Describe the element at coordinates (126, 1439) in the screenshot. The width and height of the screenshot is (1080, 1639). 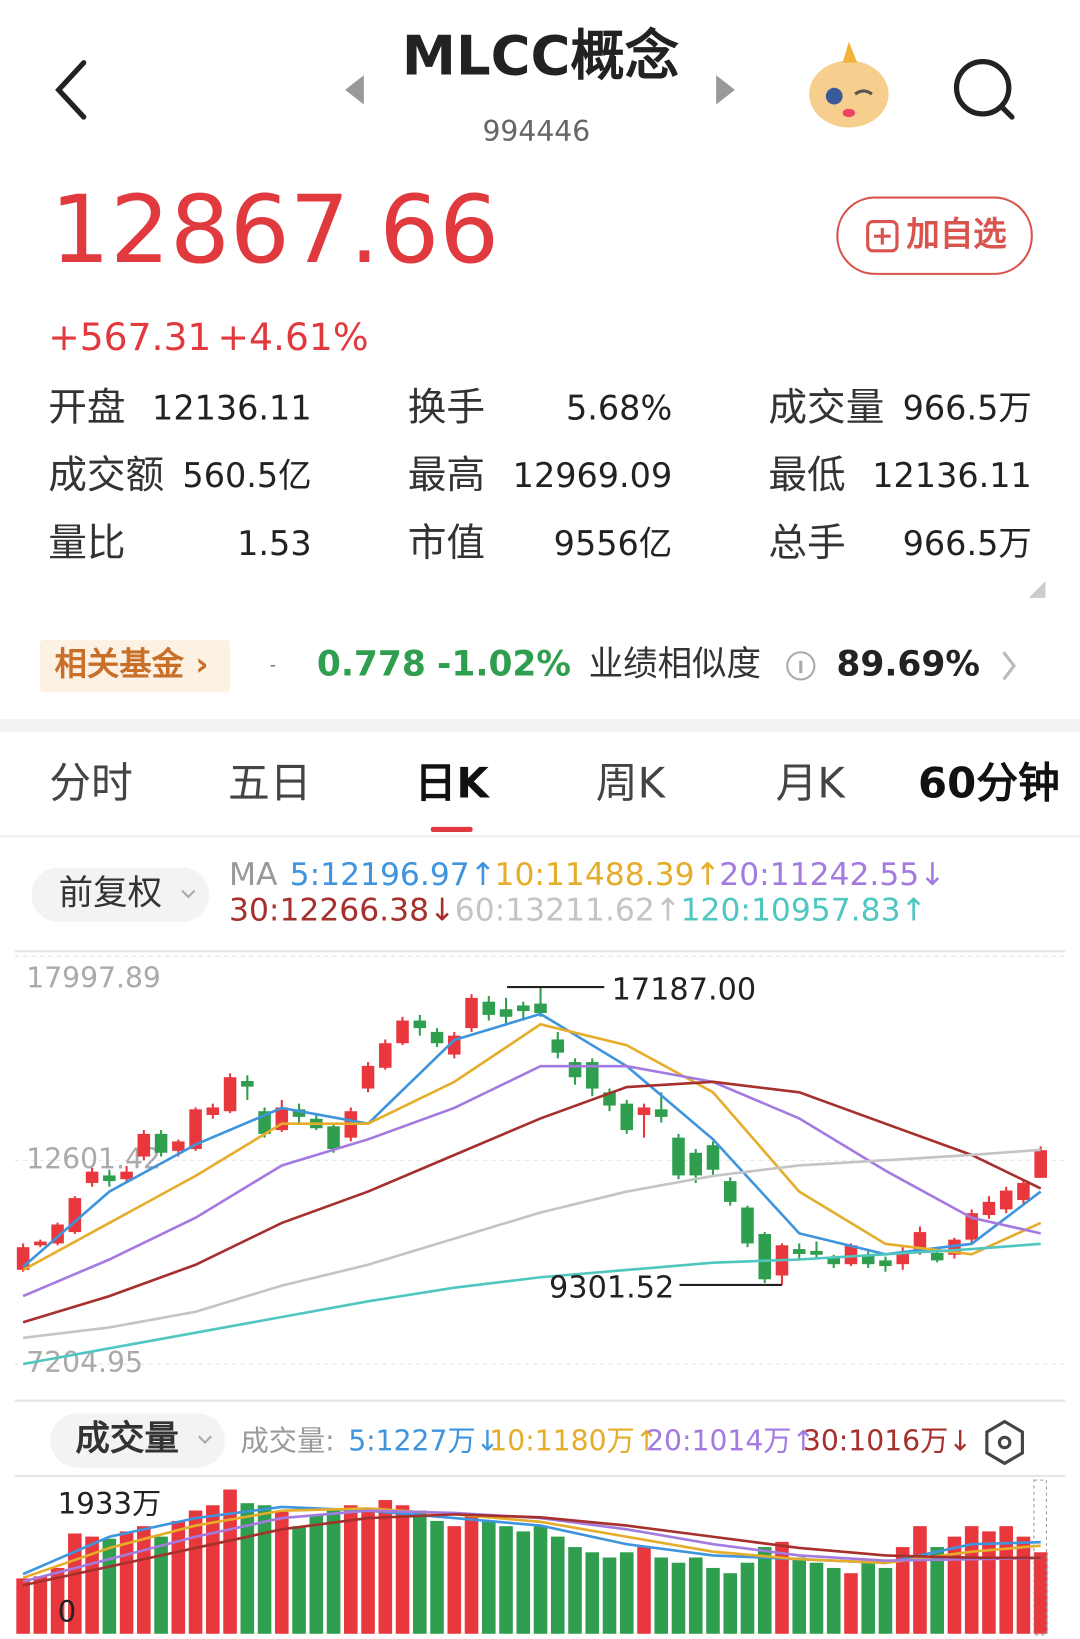
I see `volume-title: 成交量` at that location.